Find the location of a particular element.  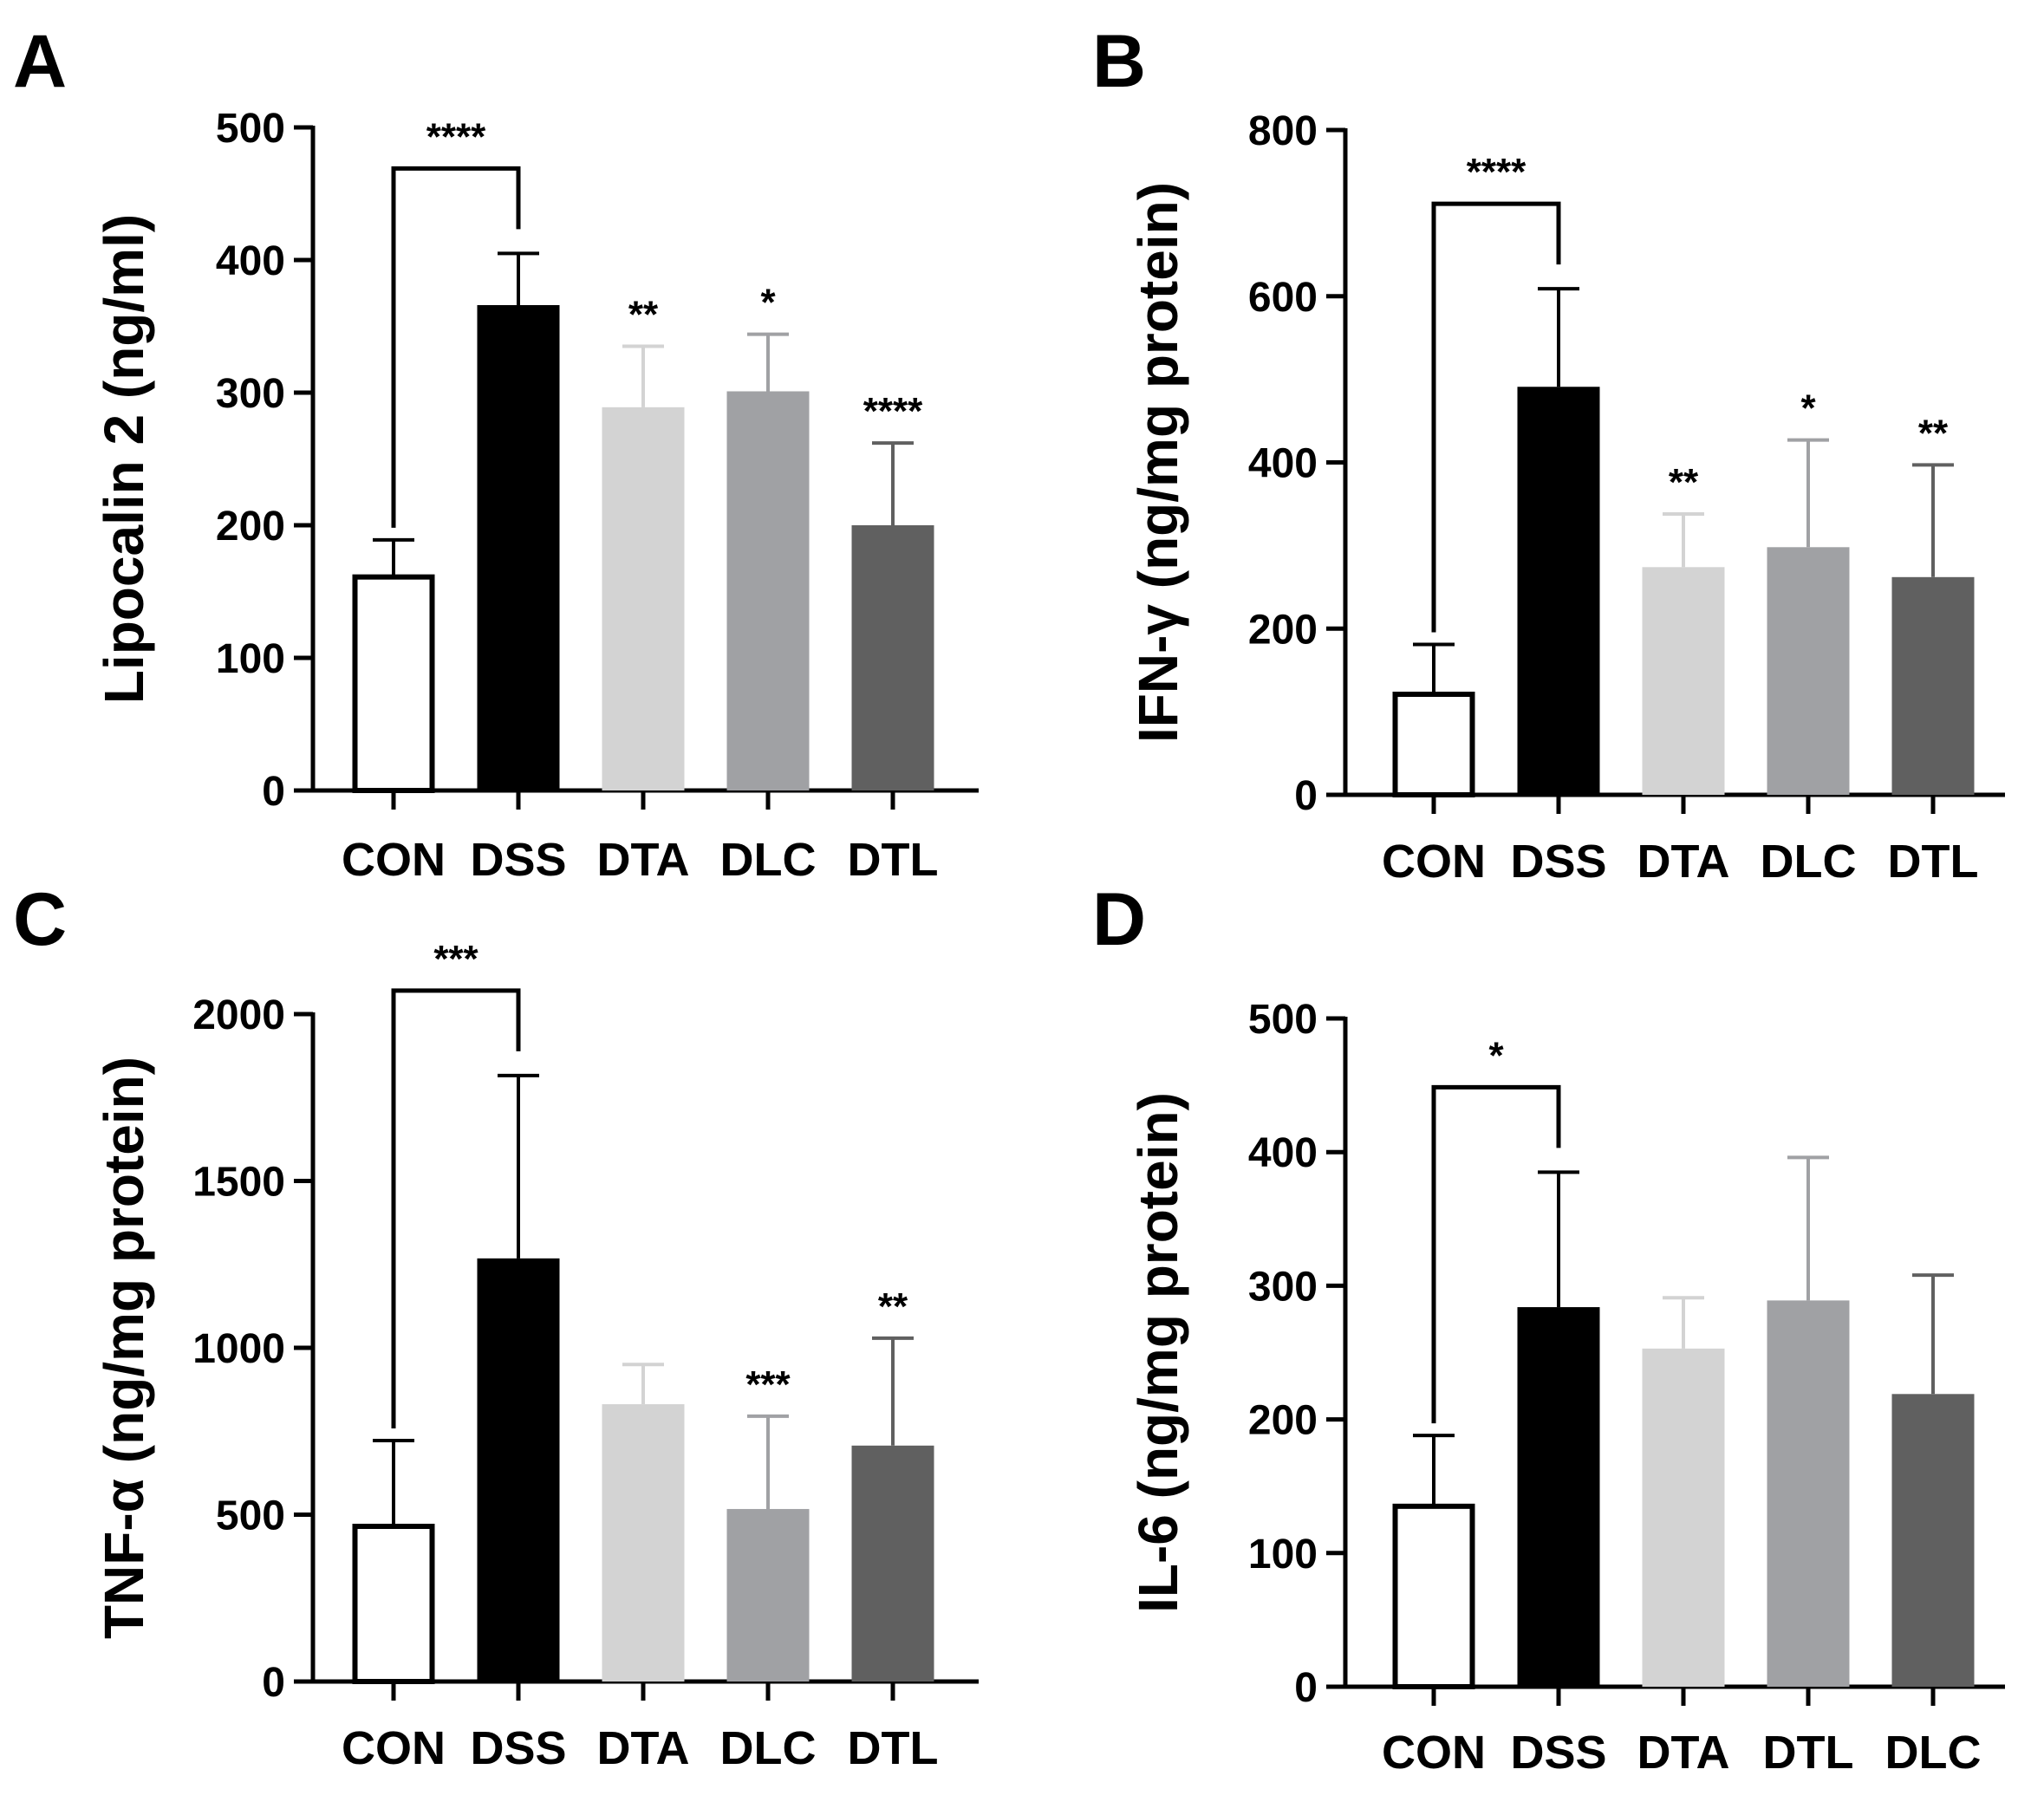

y-tick-label: 1000 is located at coordinates (239, 1349).